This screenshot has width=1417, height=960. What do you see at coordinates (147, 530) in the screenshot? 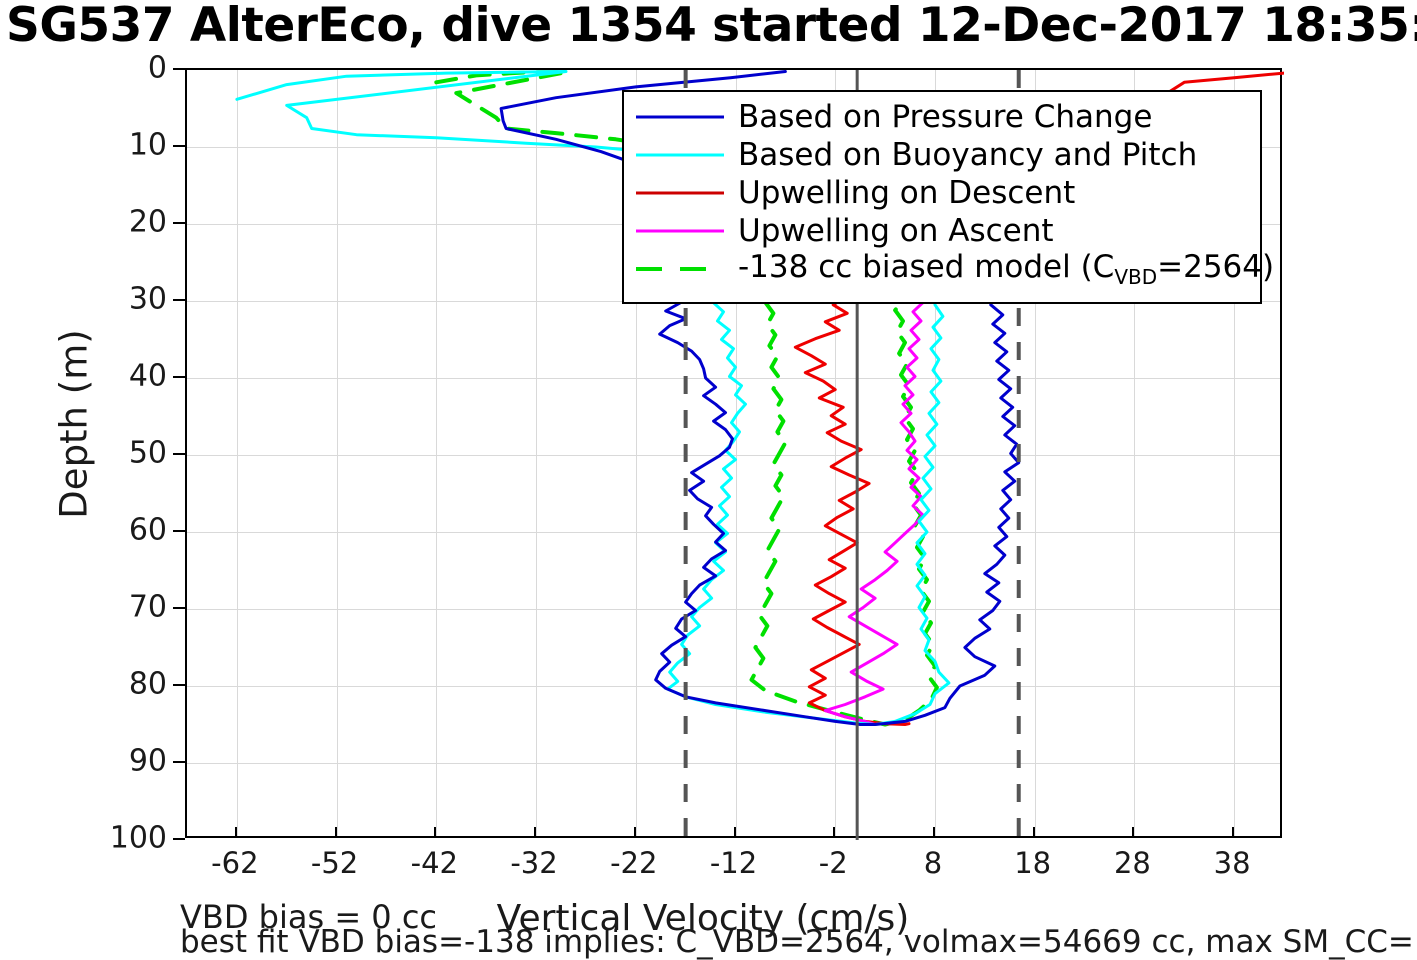
I see `y-tick-label: 60` at bounding box center [147, 530].